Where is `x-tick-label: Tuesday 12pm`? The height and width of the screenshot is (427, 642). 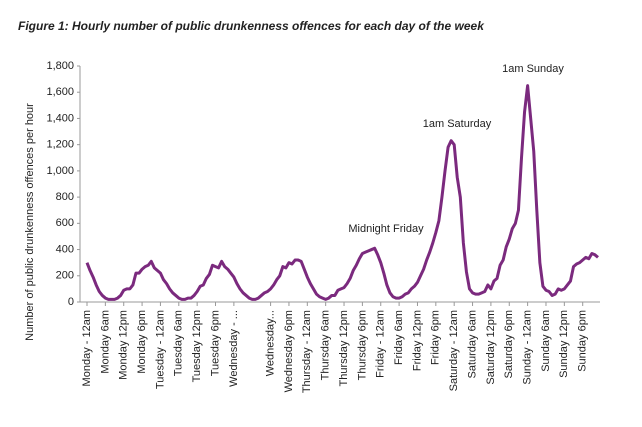 x-tick-label: Tuesday 12pm is located at coordinates (197, 346).